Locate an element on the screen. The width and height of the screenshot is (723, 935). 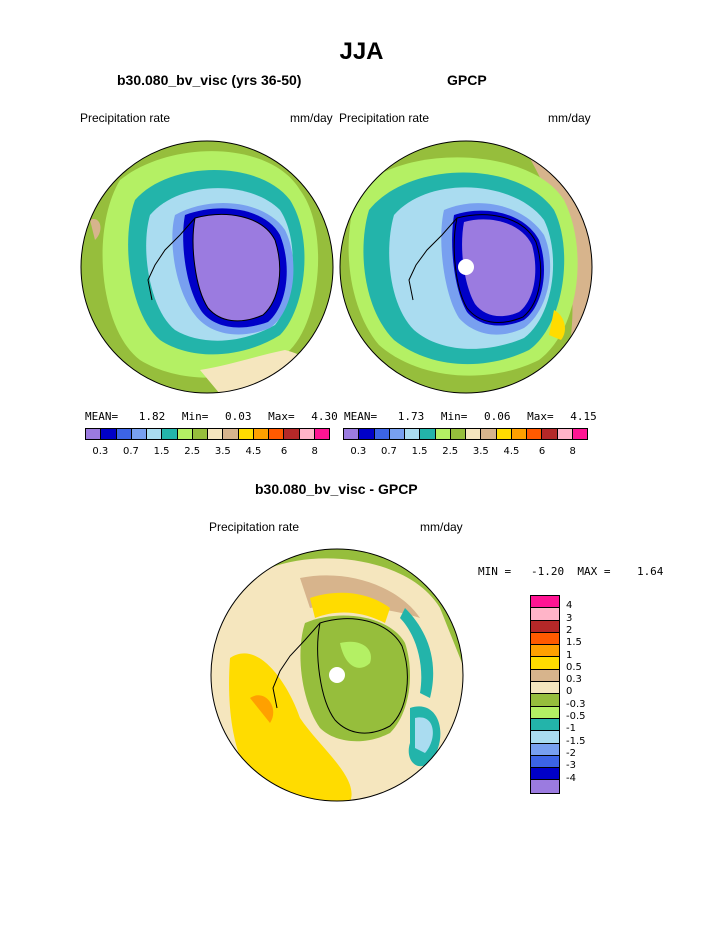
right-panel-subtitle: GPCP is located at coordinates (467, 80).